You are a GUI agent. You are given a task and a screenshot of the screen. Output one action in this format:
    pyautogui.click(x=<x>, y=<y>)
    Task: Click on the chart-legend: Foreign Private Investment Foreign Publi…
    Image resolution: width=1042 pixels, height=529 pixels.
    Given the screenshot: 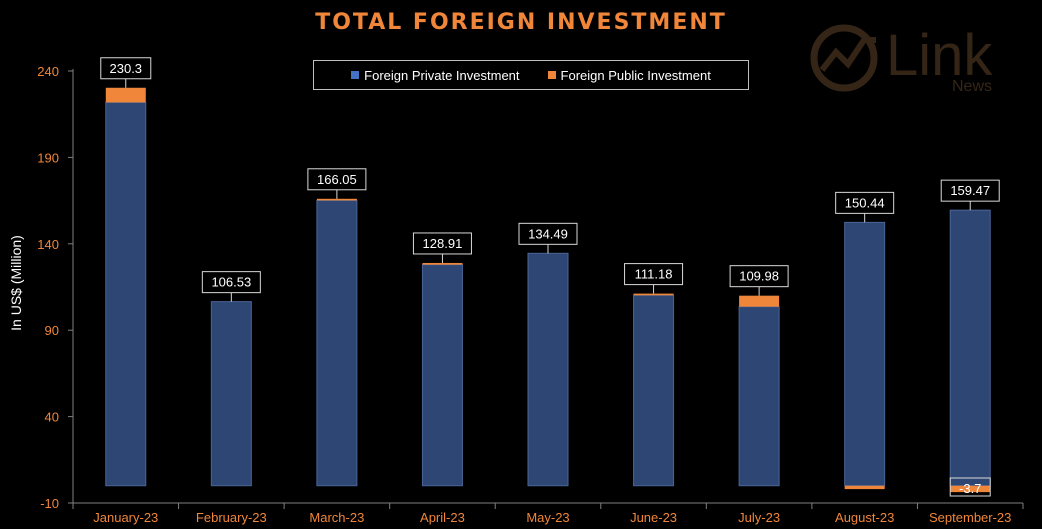 What is the action you would take?
    pyautogui.click(x=531, y=75)
    